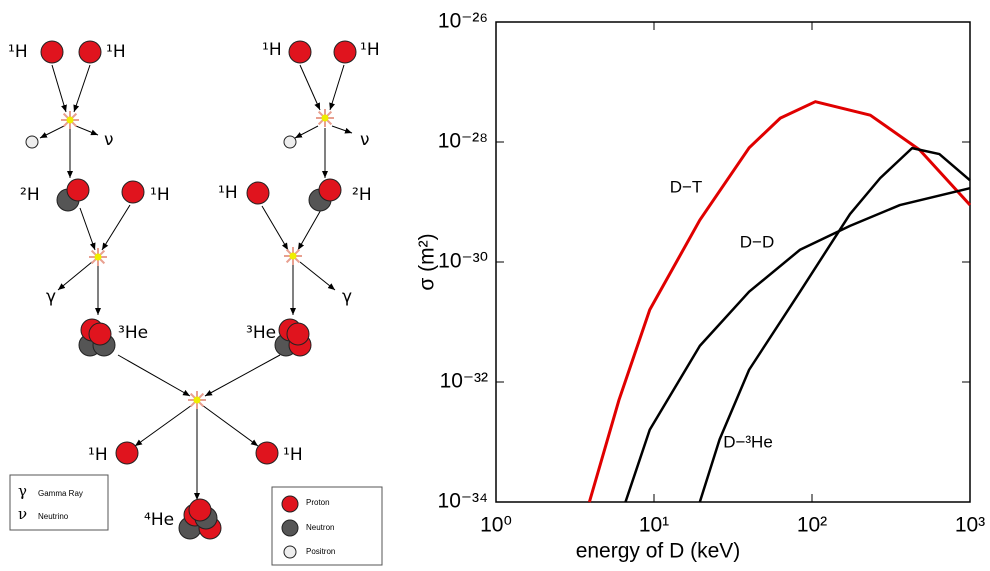  I want to click on x-tick-label: 10¹, so click(654, 525).